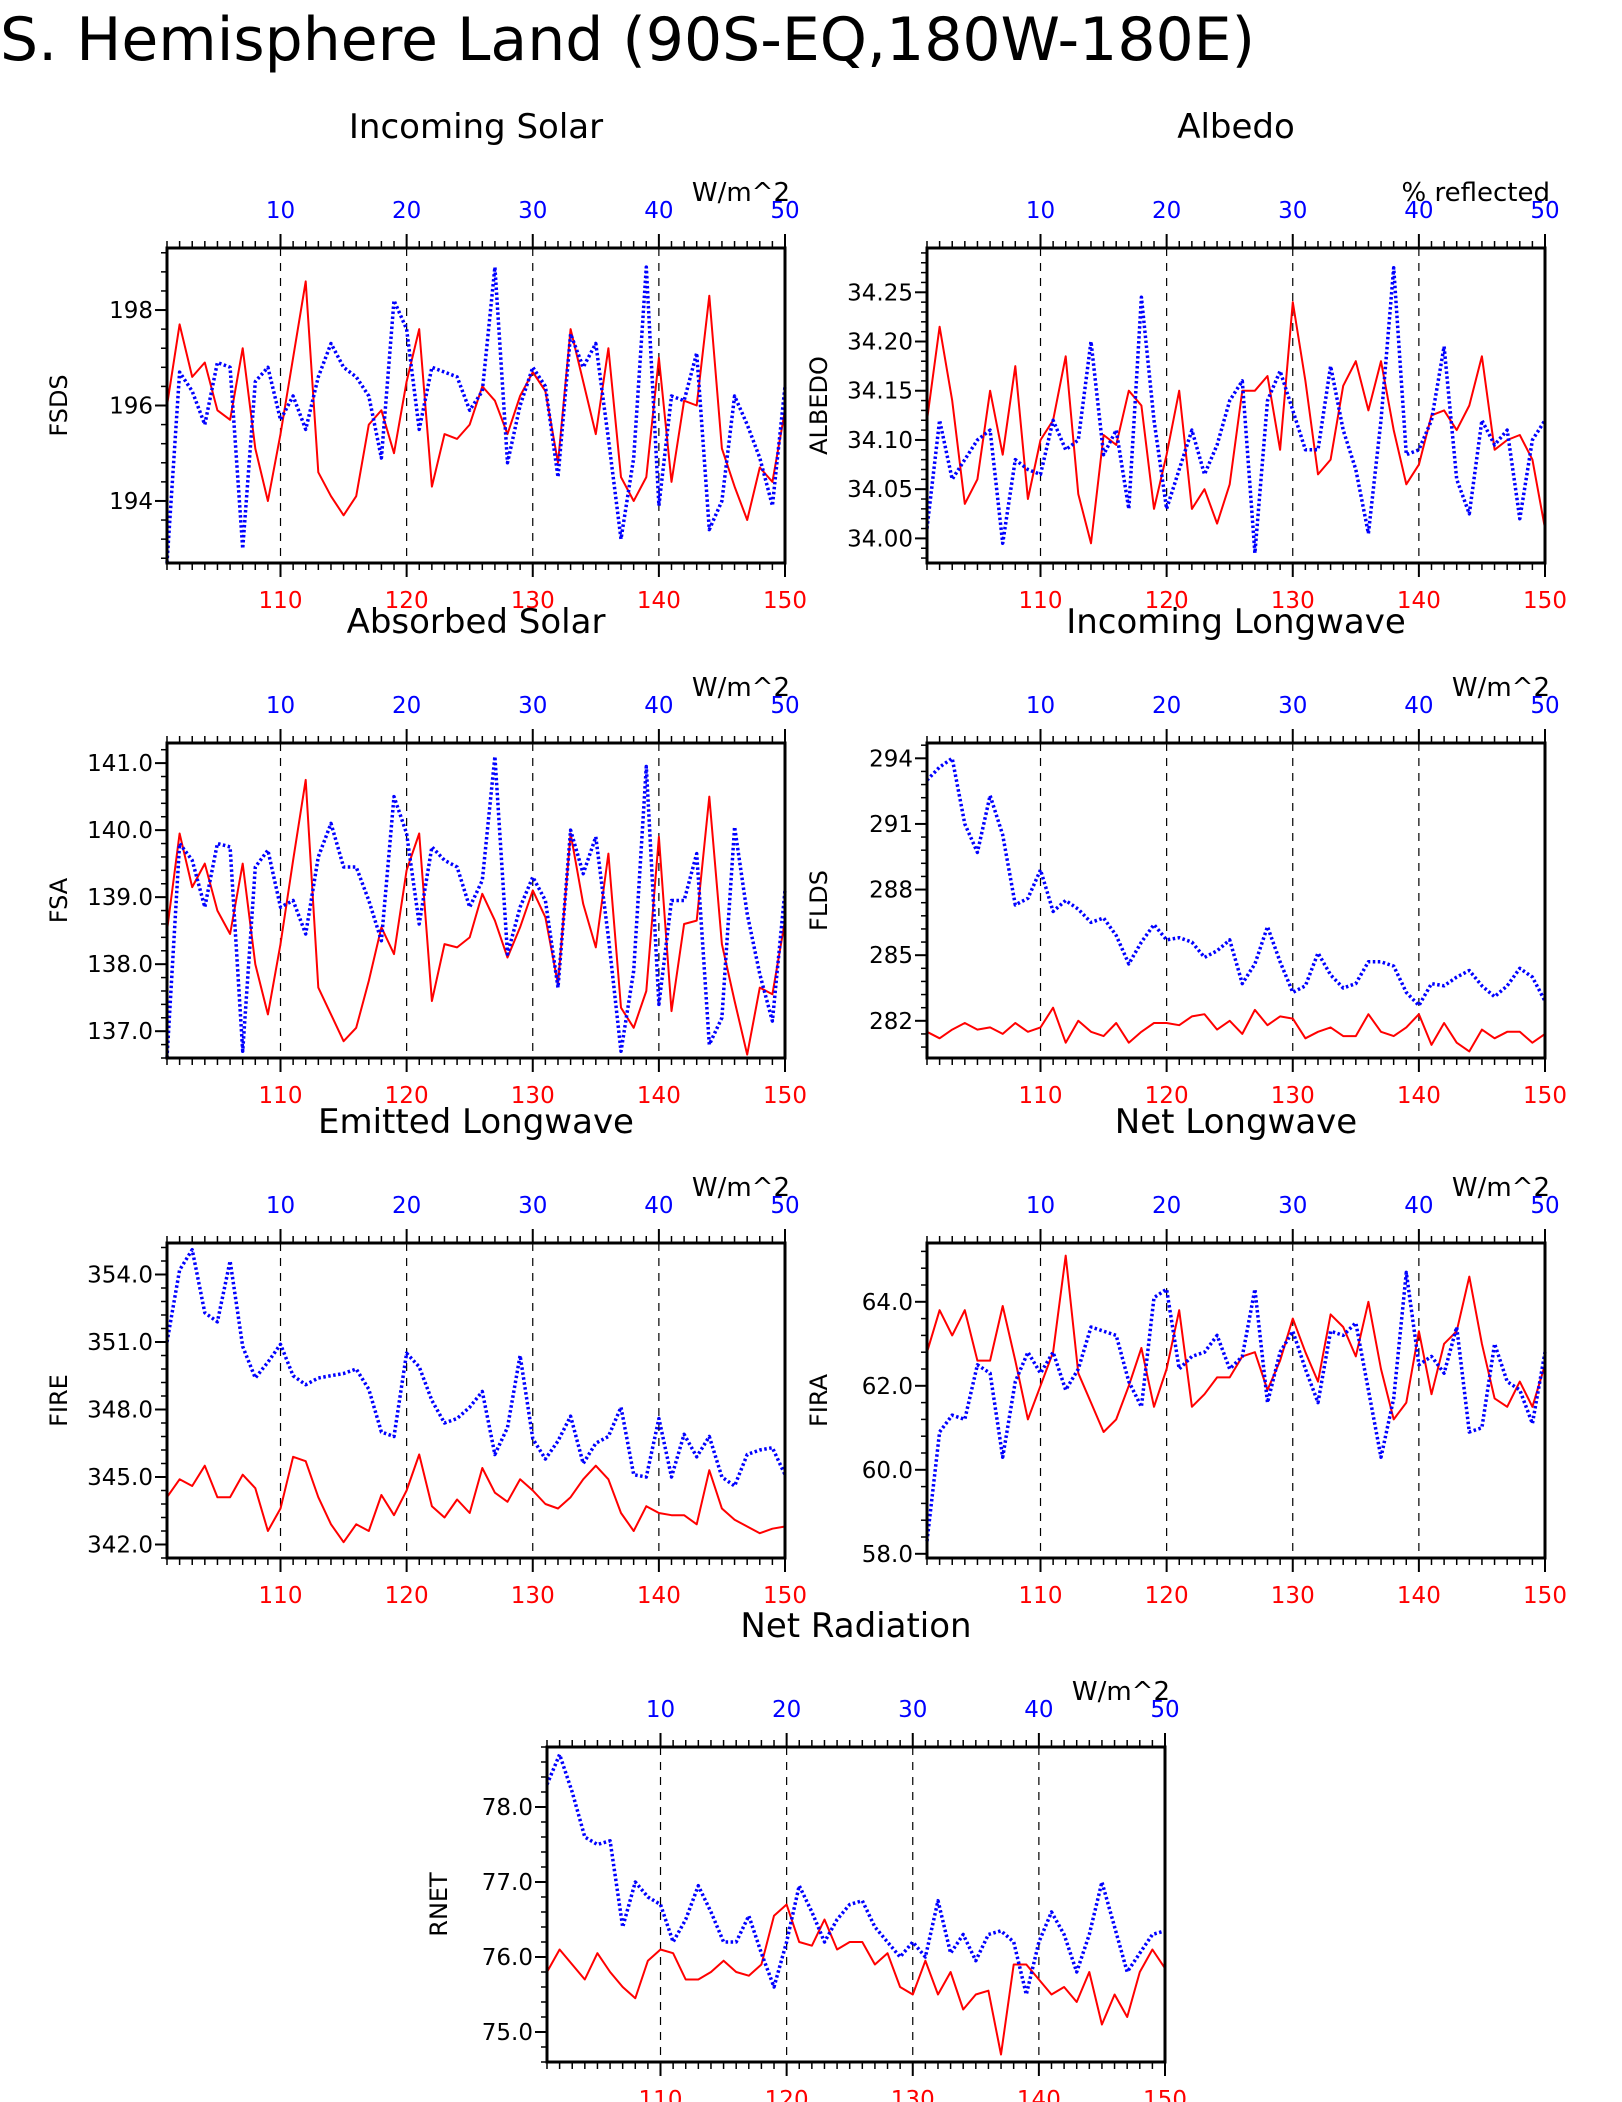 The height and width of the screenshot is (2102, 1622). What do you see at coordinates (855, 1626) in the screenshot?
I see `panel-title: Net Radiation` at bounding box center [855, 1626].